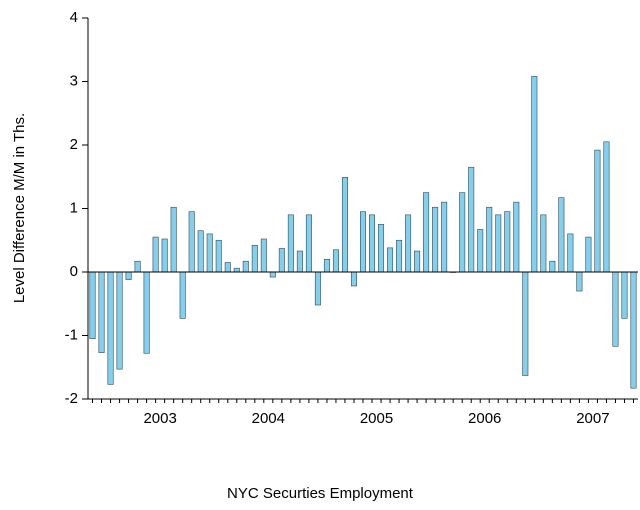  What do you see at coordinates (268, 418) in the screenshot?
I see `x-tick-label: 2004` at bounding box center [268, 418].